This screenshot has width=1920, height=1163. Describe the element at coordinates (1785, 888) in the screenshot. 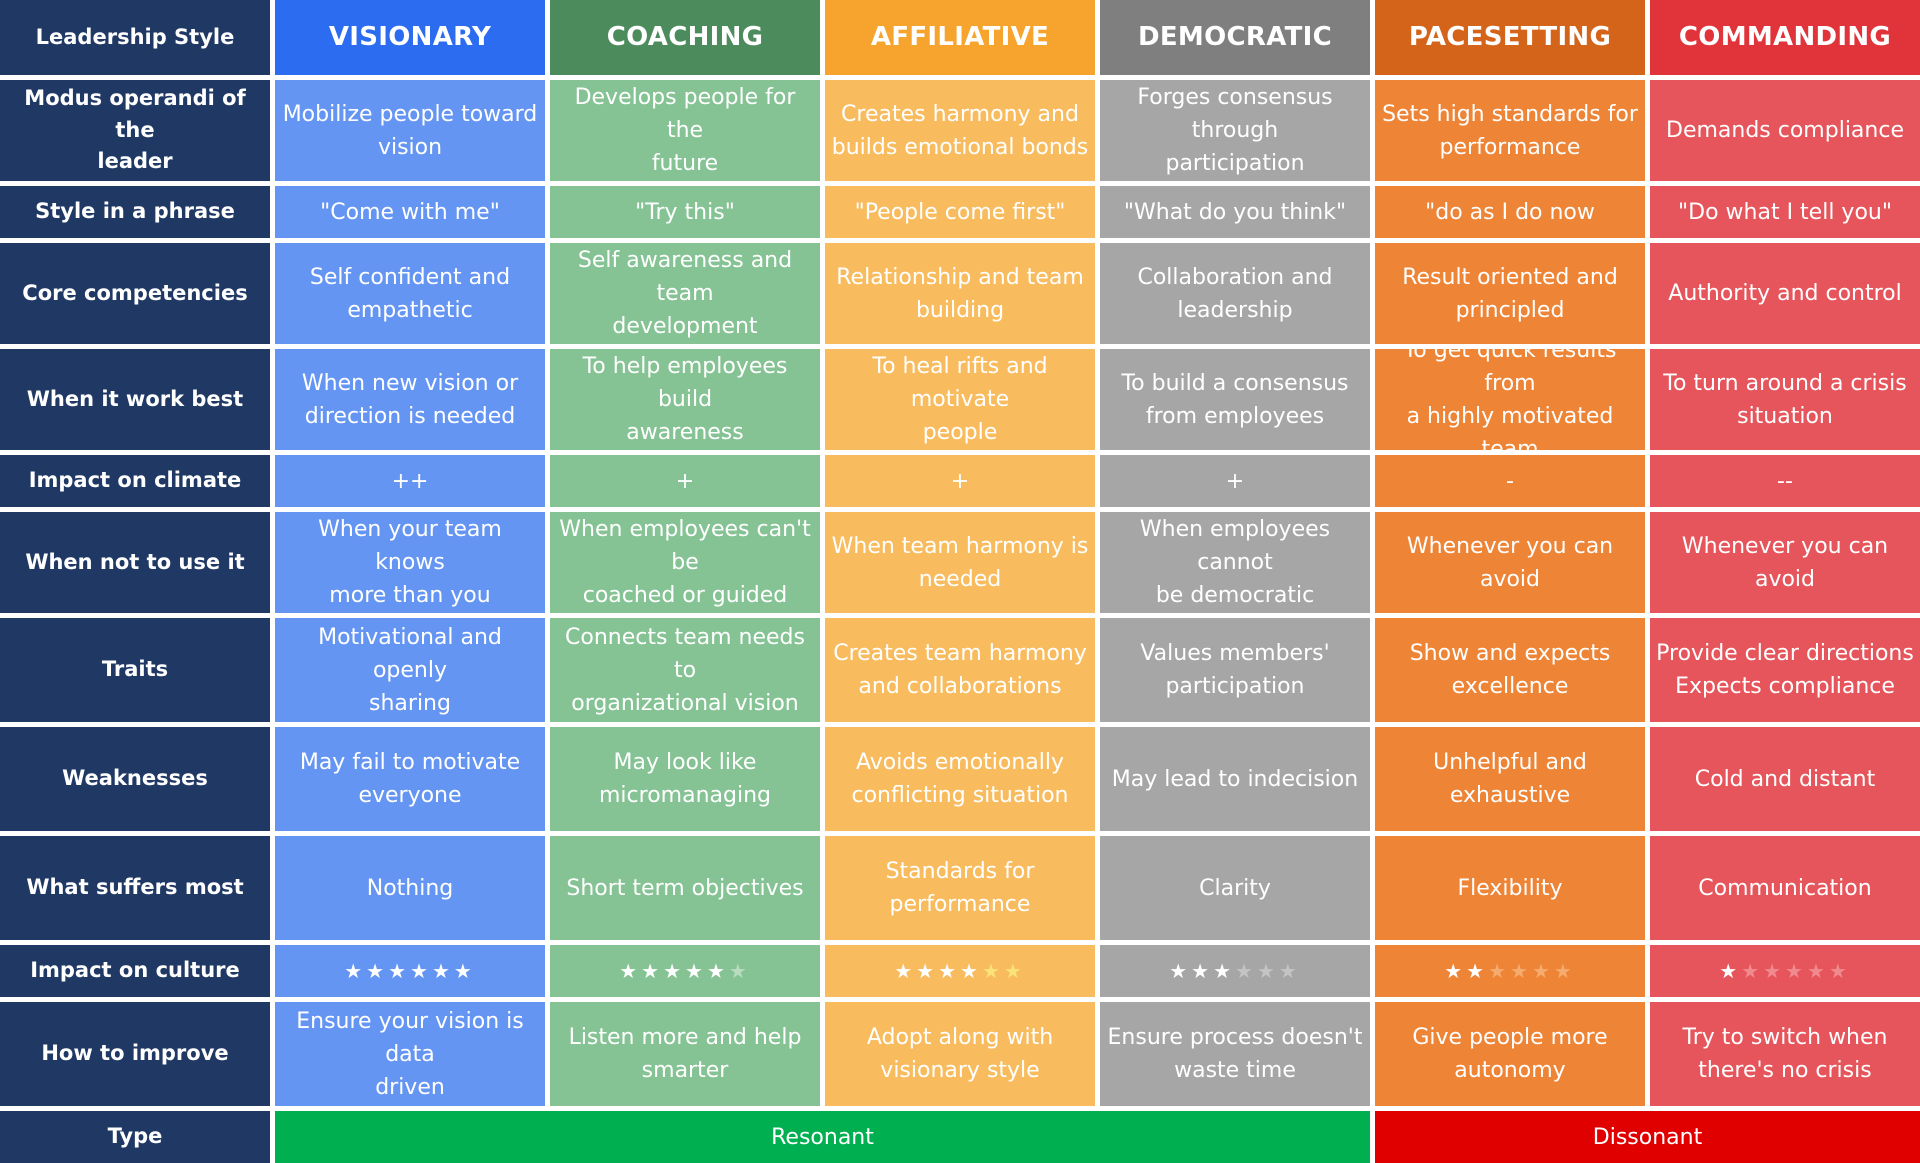

I see `table-cell: Communication` at that location.